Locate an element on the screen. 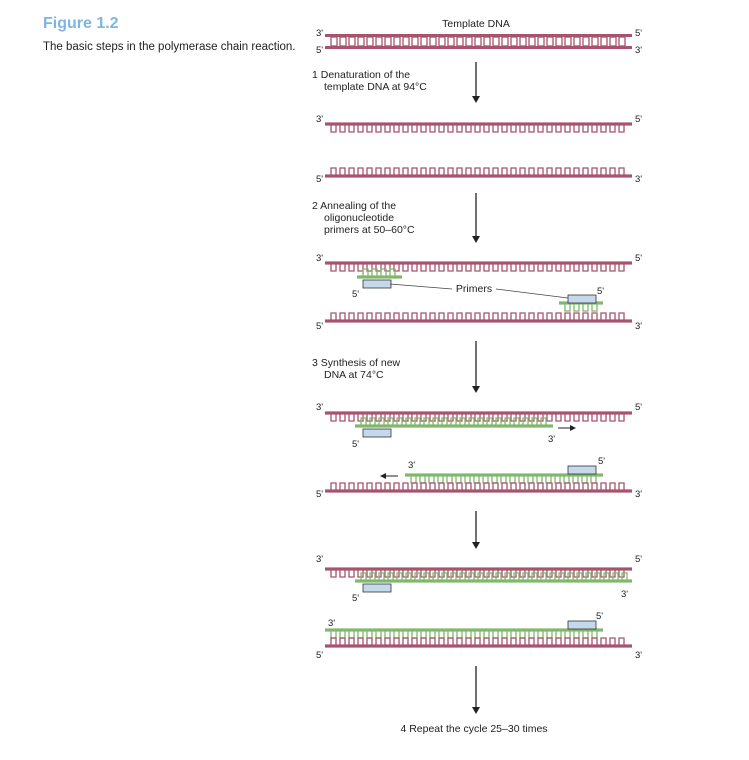 The height and width of the screenshot is (760, 749). step-1-label-line: template DNA at 94°C is located at coordinates (375, 87).